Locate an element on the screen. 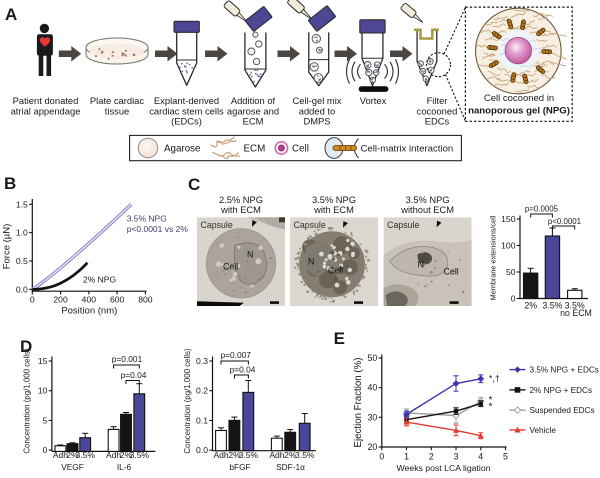  svg-text: 3.5% NPG + EDCs is located at coordinates (564, 370).